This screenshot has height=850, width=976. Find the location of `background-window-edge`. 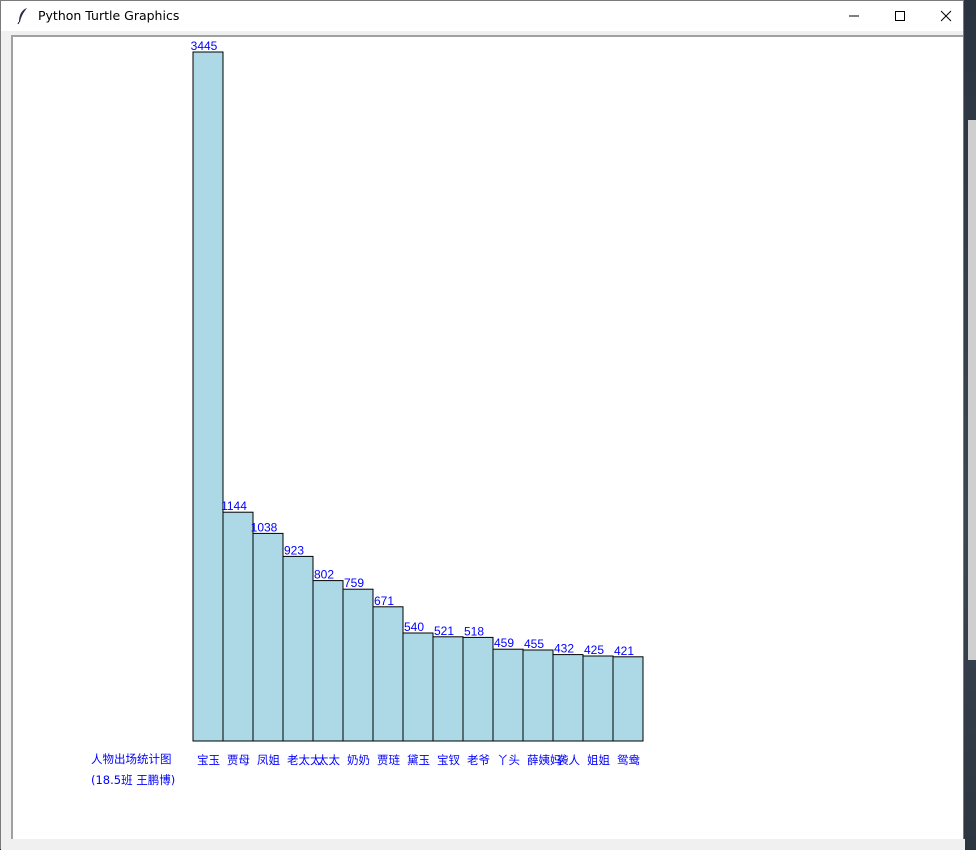

background-window-edge is located at coordinates (972, 390).